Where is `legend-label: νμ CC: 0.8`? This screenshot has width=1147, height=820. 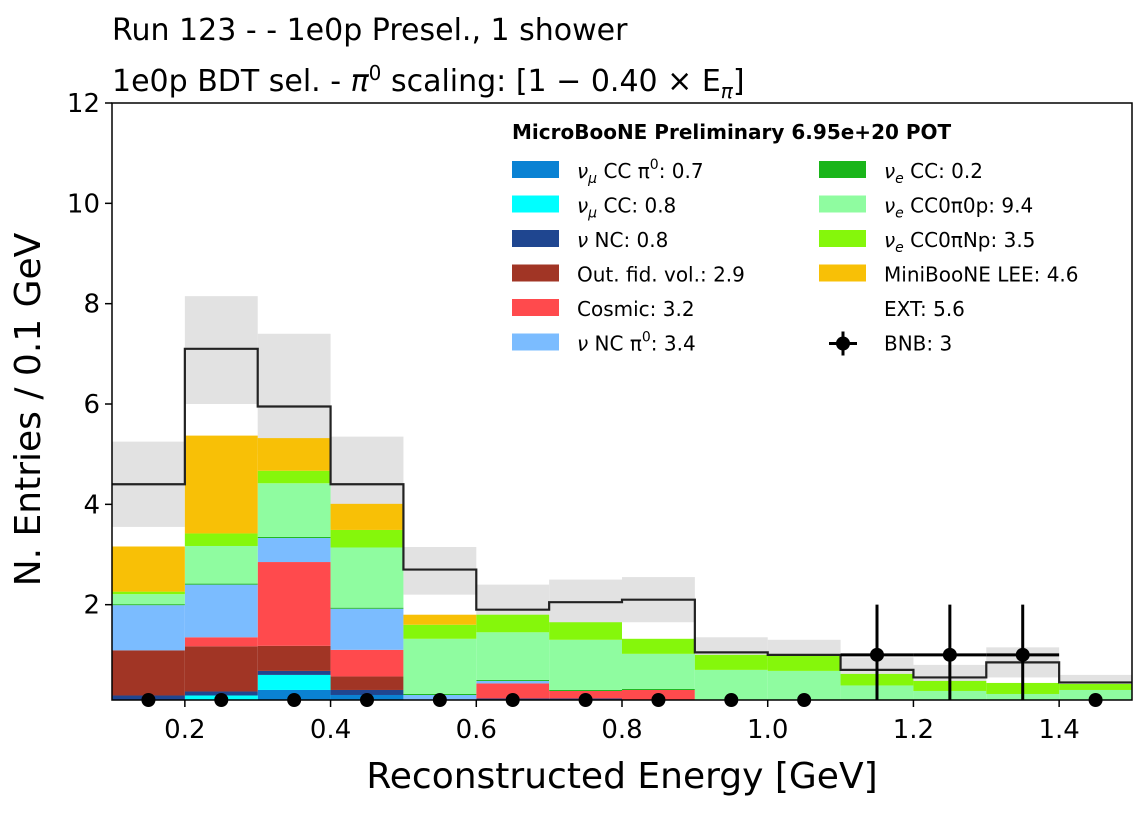
legend-label: νμ CC: 0.8 is located at coordinates (626, 208).